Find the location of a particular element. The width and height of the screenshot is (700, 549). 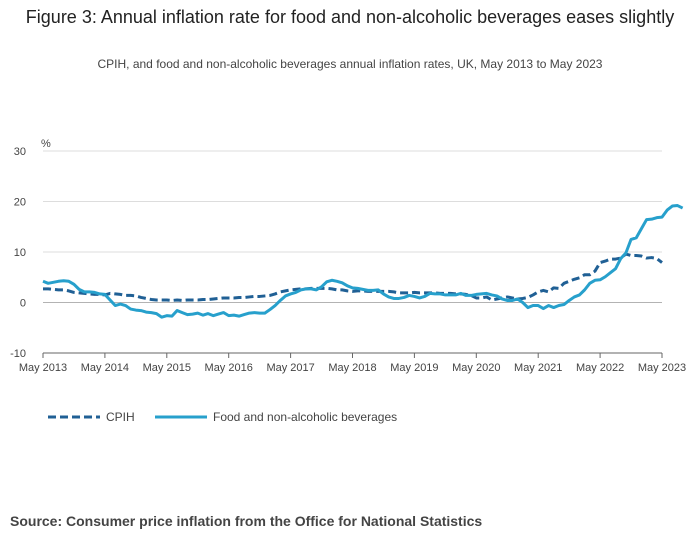

y-tick-label: 20 is located at coordinates (20, 203).